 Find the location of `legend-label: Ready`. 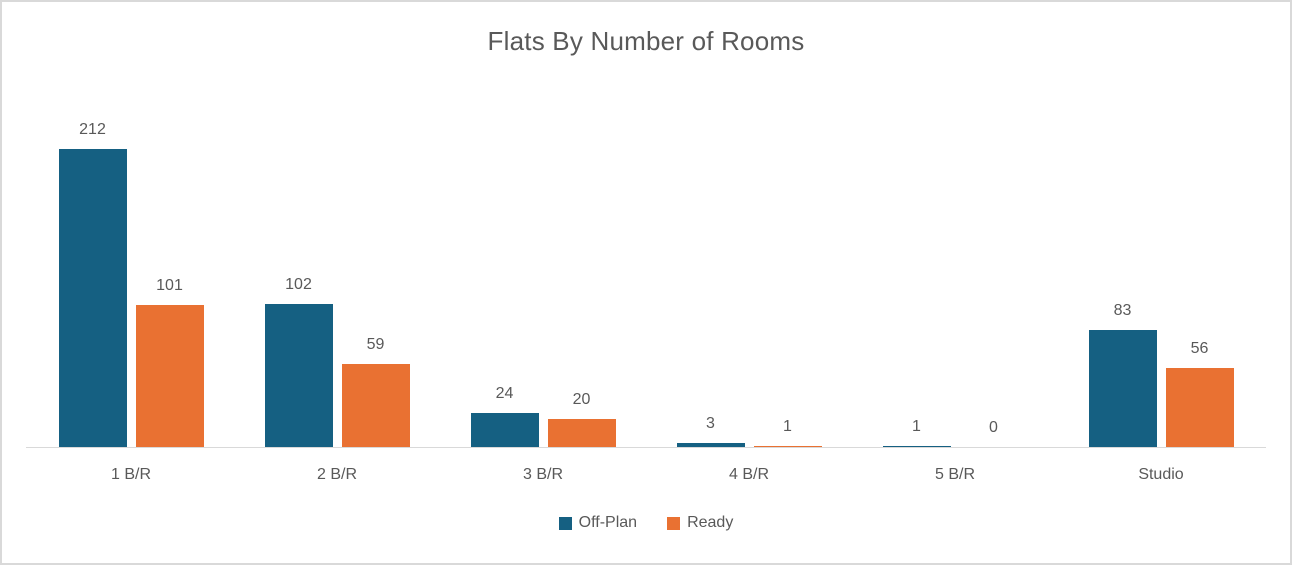

legend-label: Ready is located at coordinates (710, 522).